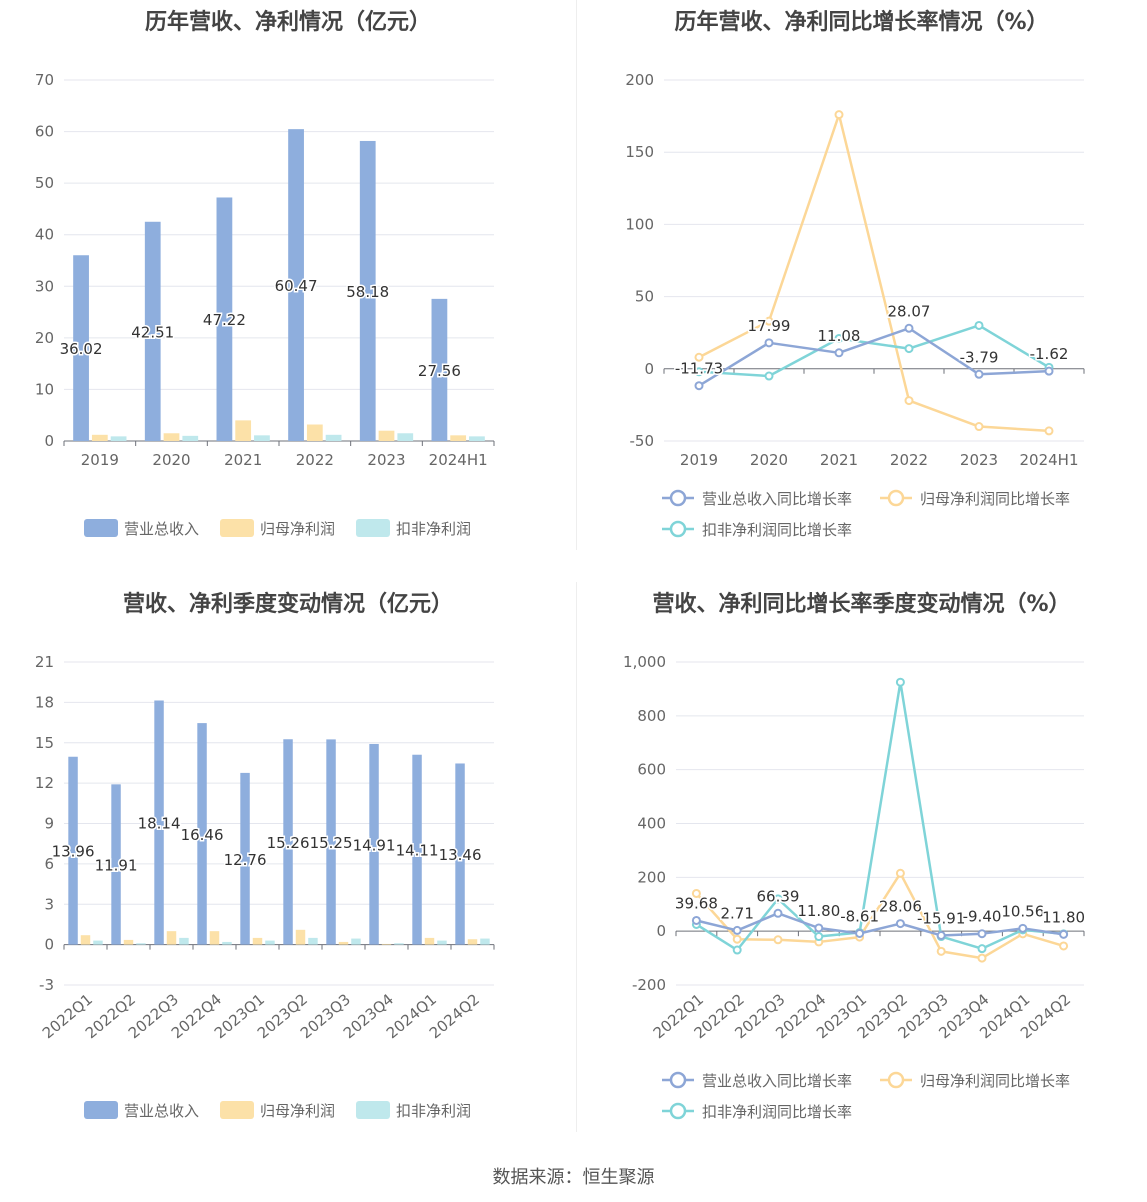 This screenshot has height=1202, width=1147. Describe the element at coordinates (649, 369) in the screenshot. I see `y-tick-label: 0` at that location.